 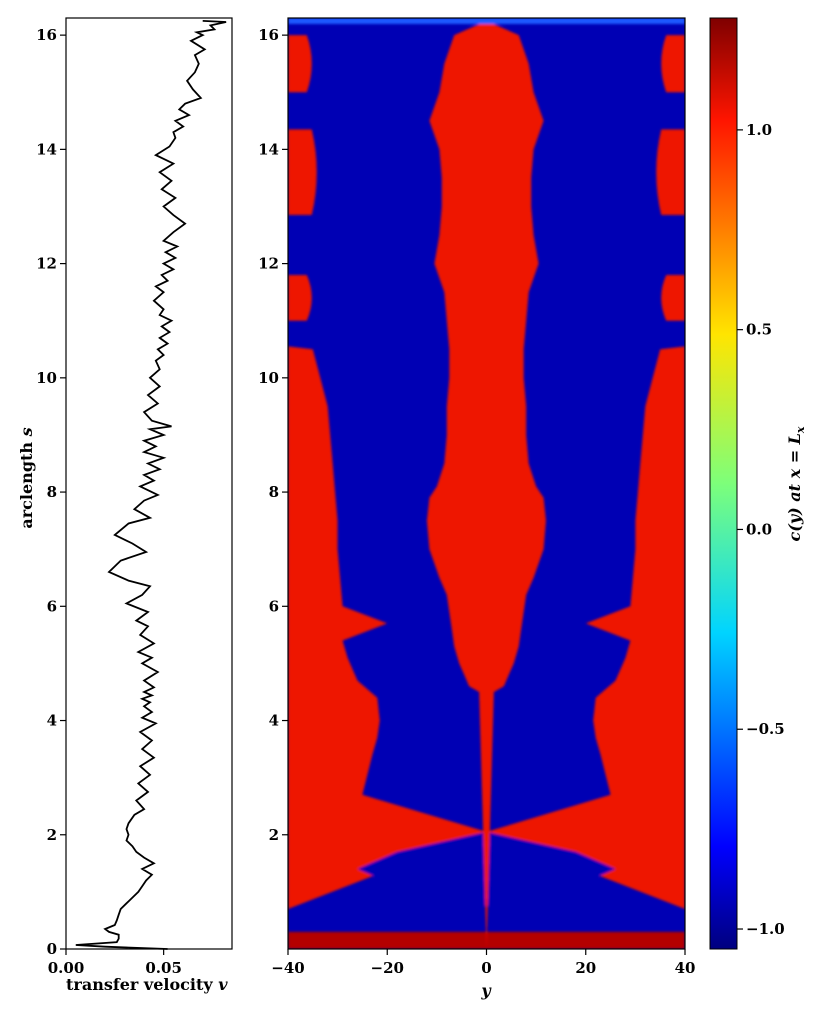 I want to click on heatmap-x-tick-label: −20, so click(x=387, y=968).